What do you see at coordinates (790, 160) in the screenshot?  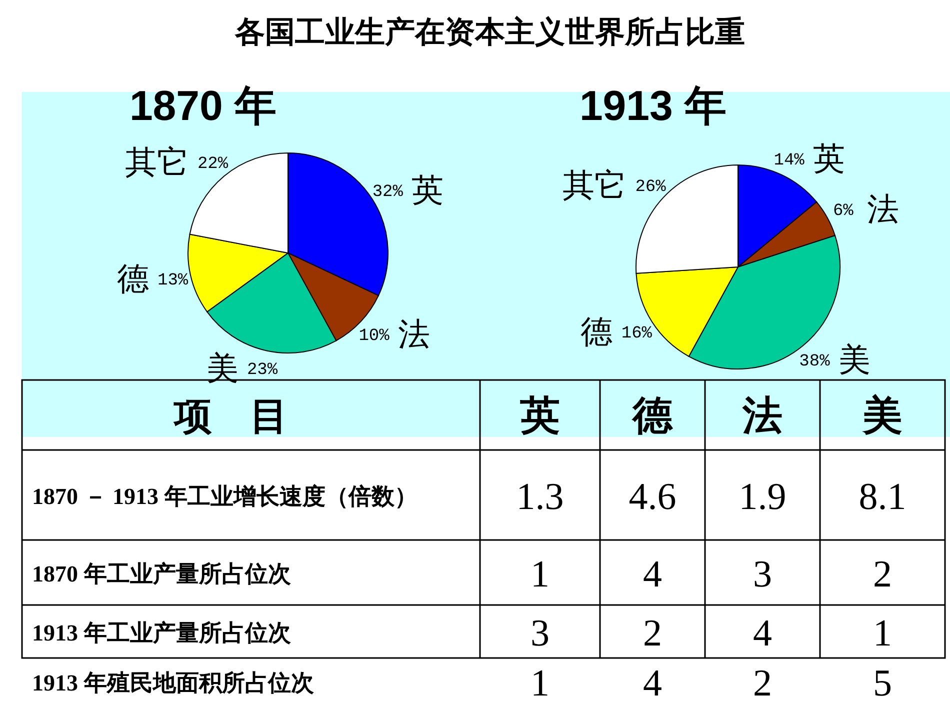 I see `data-label: 14%` at bounding box center [790, 160].